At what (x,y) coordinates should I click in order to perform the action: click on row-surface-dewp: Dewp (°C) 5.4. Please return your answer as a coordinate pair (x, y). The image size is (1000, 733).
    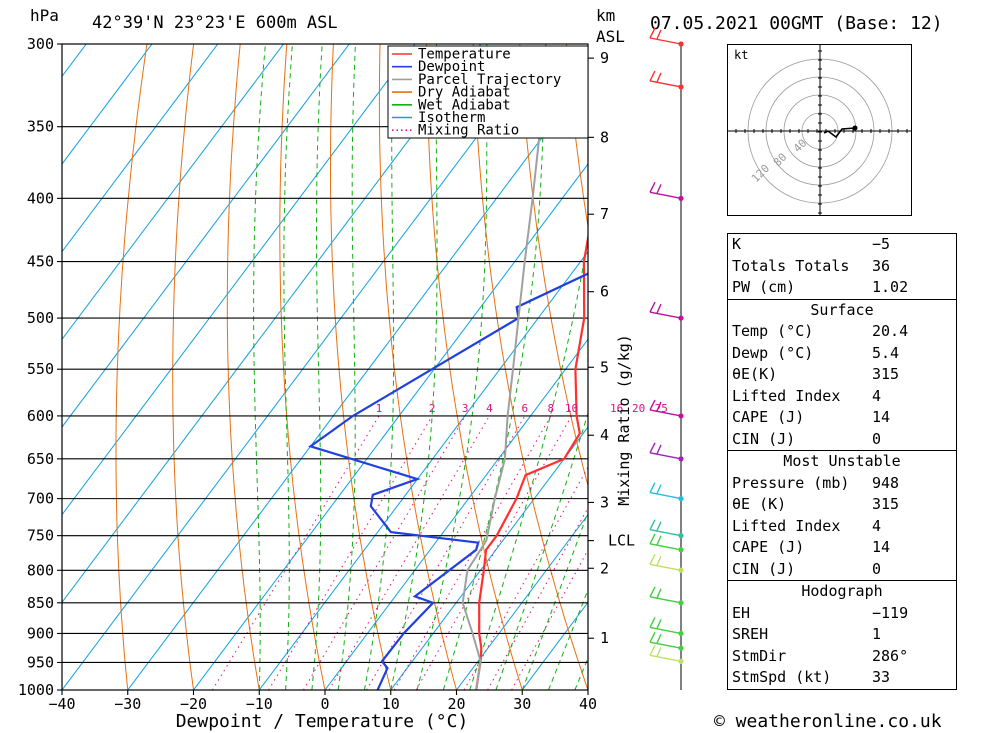
    Looking at the image, I should click on (816, 352).